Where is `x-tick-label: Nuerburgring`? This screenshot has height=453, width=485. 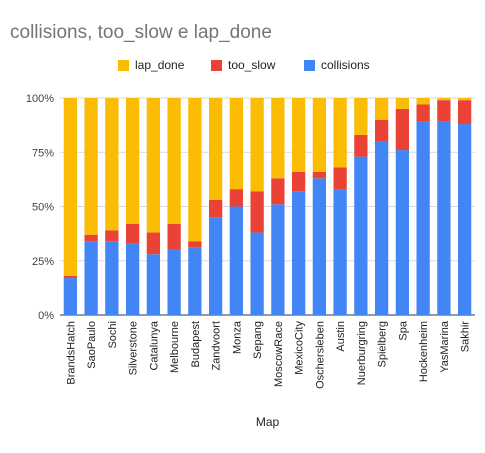 x-tick-label: Nuerburgring is located at coordinates (362, 353).